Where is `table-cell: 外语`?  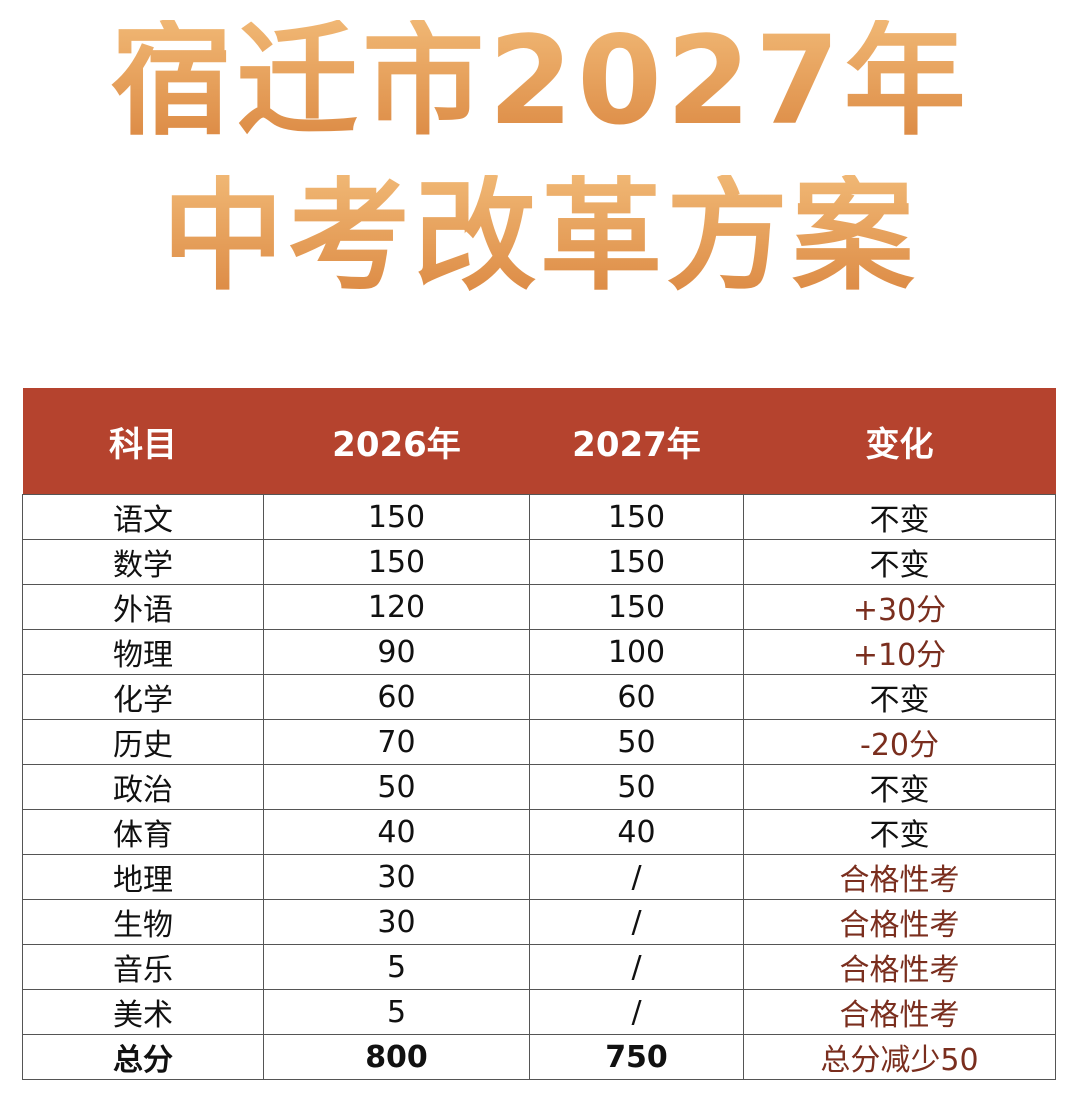
table-cell: 外语 is located at coordinates (143, 607).